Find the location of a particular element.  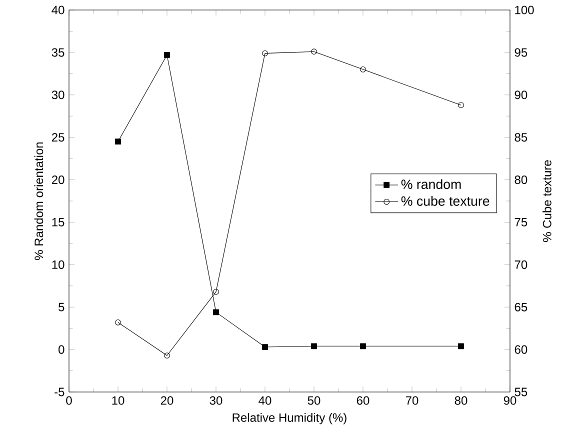

y2-tick-label: 60 is located at coordinates (521, 349).